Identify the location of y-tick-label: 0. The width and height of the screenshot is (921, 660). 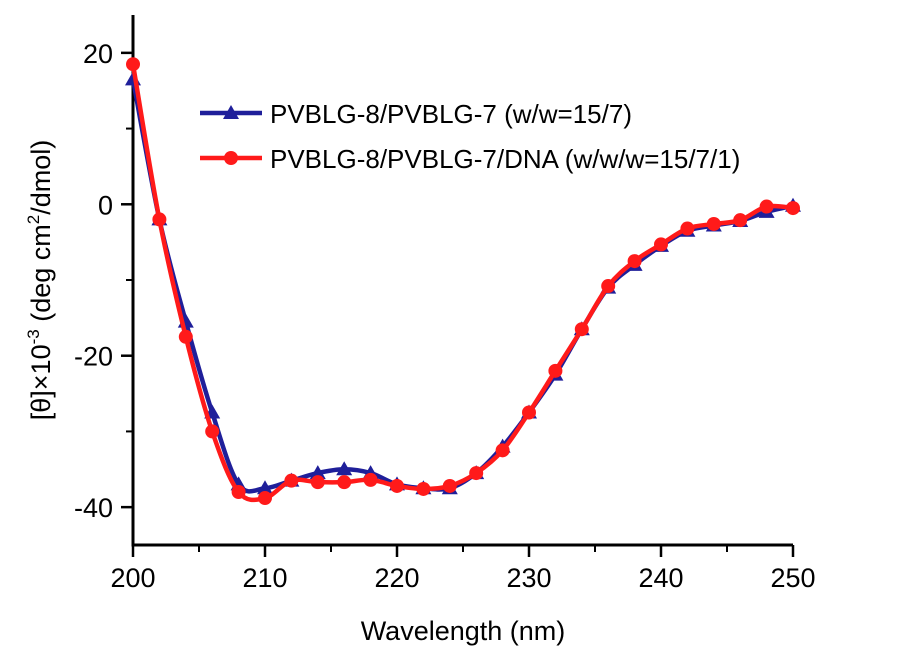
(105, 205).